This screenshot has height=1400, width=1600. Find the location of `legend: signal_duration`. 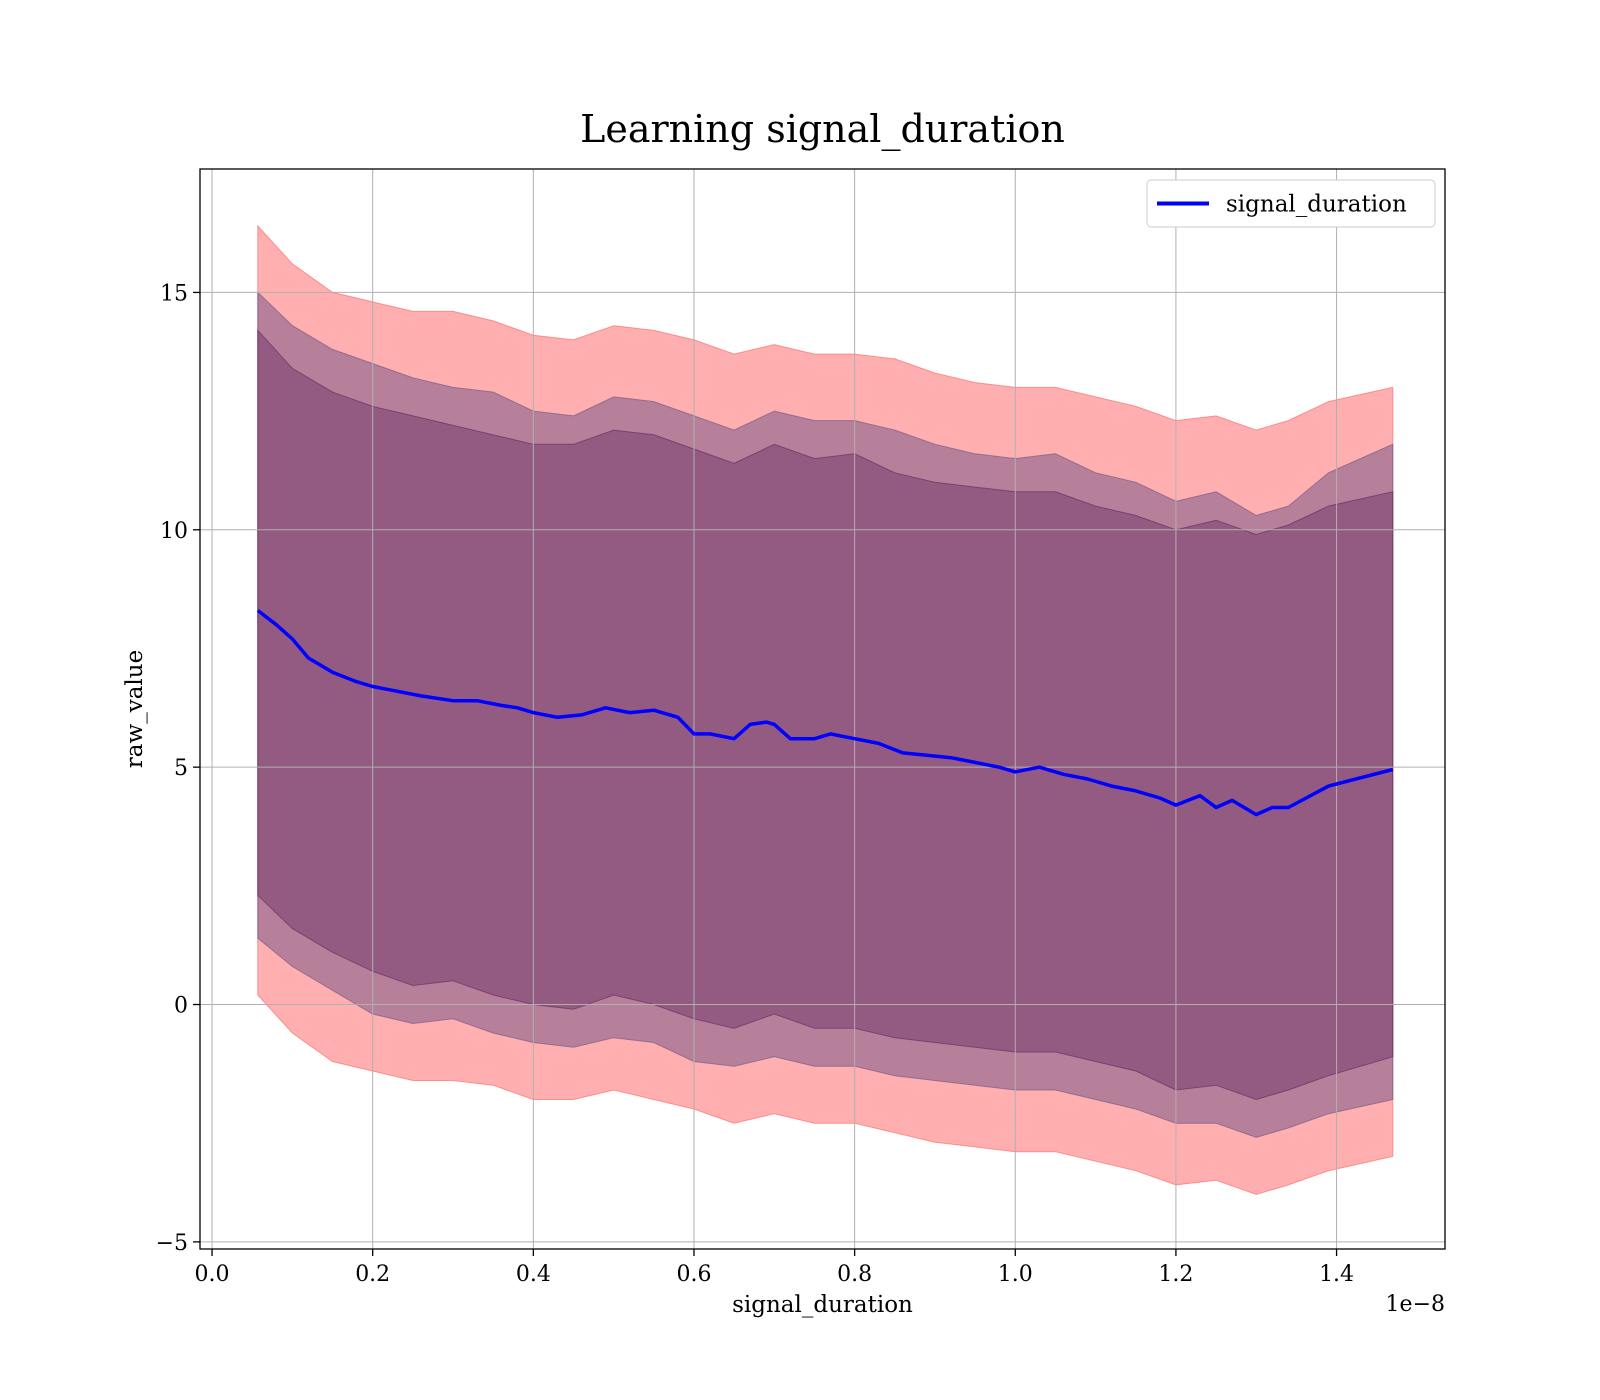

legend: signal_duration is located at coordinates (1291, 203).